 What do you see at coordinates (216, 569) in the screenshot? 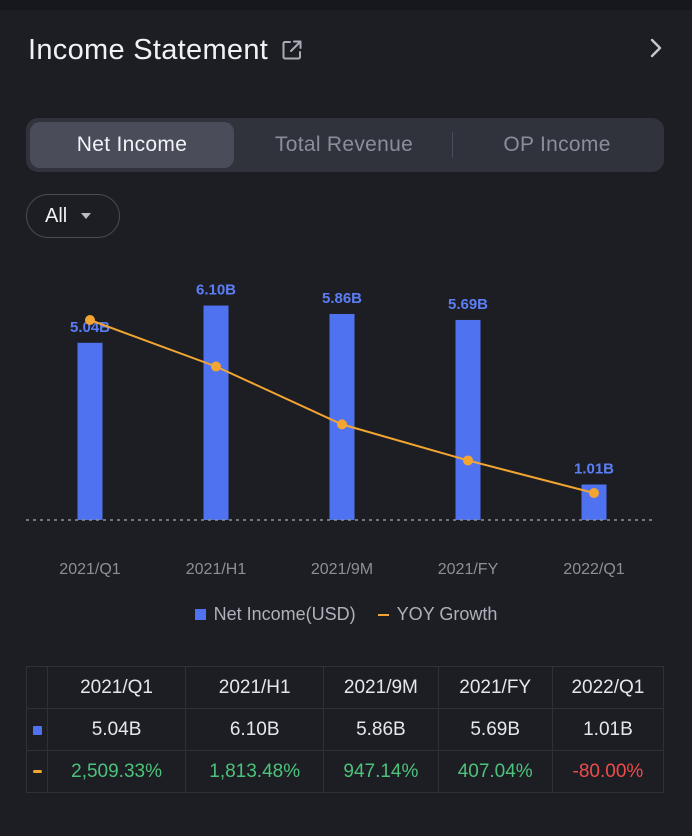
I see `x-tick-label: 2021/H1` at bounding box center [216, 569].